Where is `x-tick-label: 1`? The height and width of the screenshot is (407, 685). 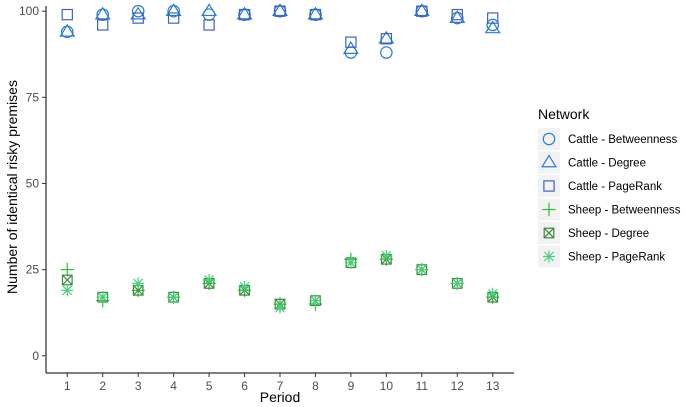 x-tick-label: 1 is located at coordinates (67, 386).